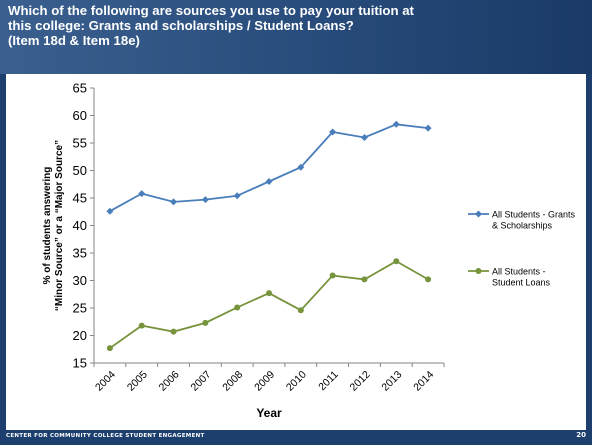 This screenshot has width=592, height=445. What do you see at coordinates (534, 215) in the screenshot?
I see `legend-label-1: All Students - Grants` at bounding box center [534, 215].